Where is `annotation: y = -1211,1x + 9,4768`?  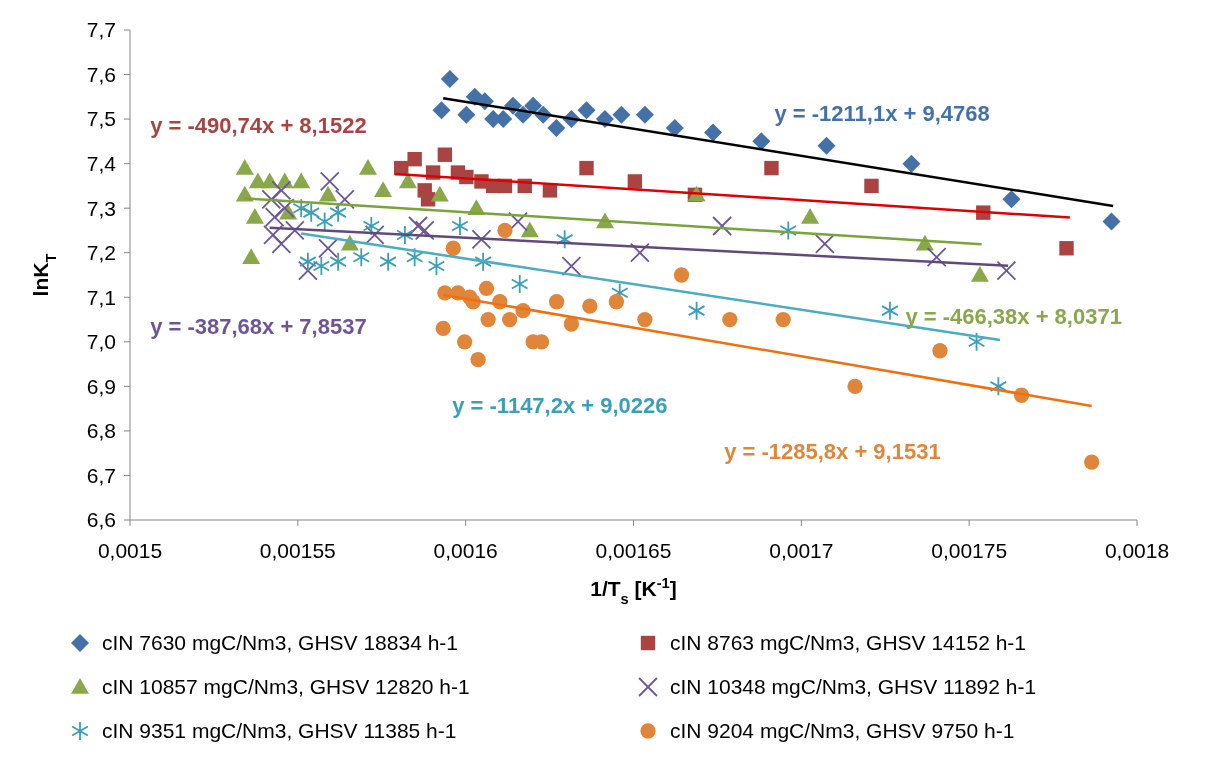
annotation: y = -1211,1x + 9,4768 is located at coordinates (882, 113).